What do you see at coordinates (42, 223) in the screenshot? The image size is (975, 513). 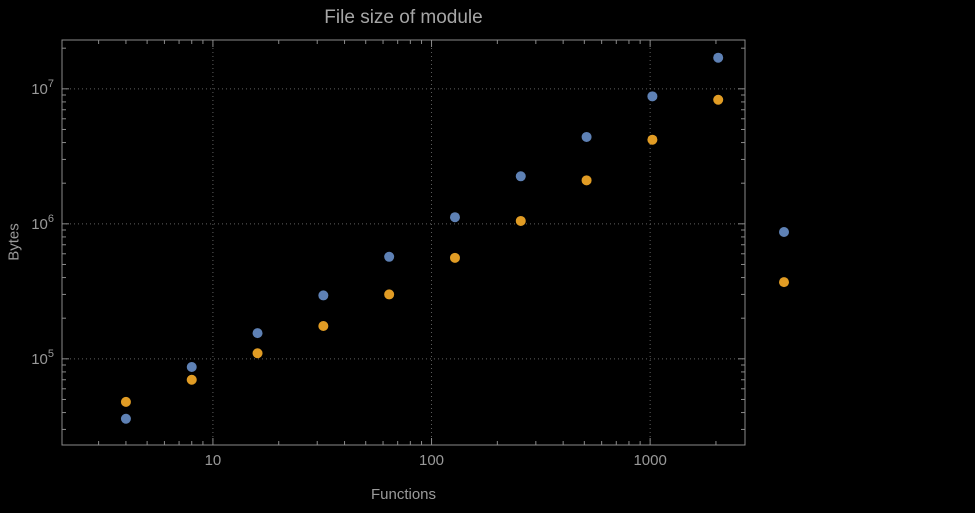 I see `y-tick-label: 10⁶` at bounding box center [42, 223].